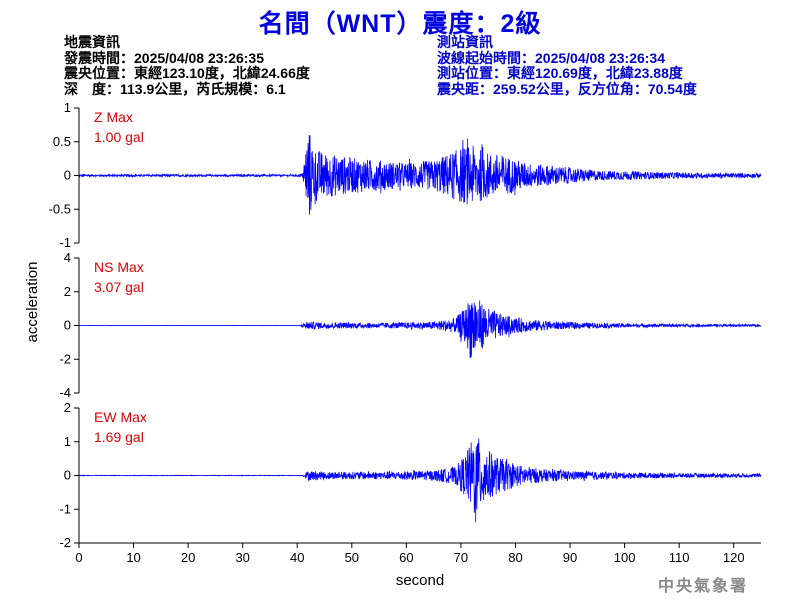 This screenshot has height=600, width=800. I want to click on panel-label-ew: EW Max, so click(120, 417).